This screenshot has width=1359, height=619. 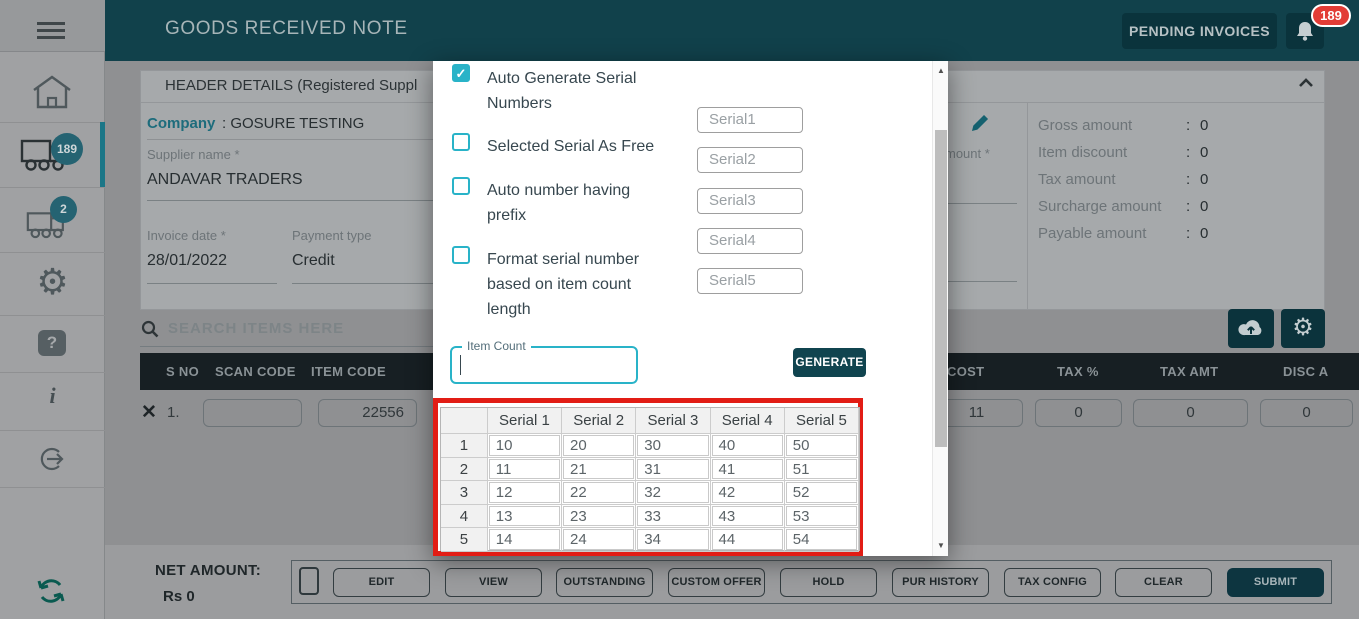 What do you see at coordinates (1163, 582) in the screenshot?
I see `clear-button: CLEAR` at bounding box center [1163, 582].